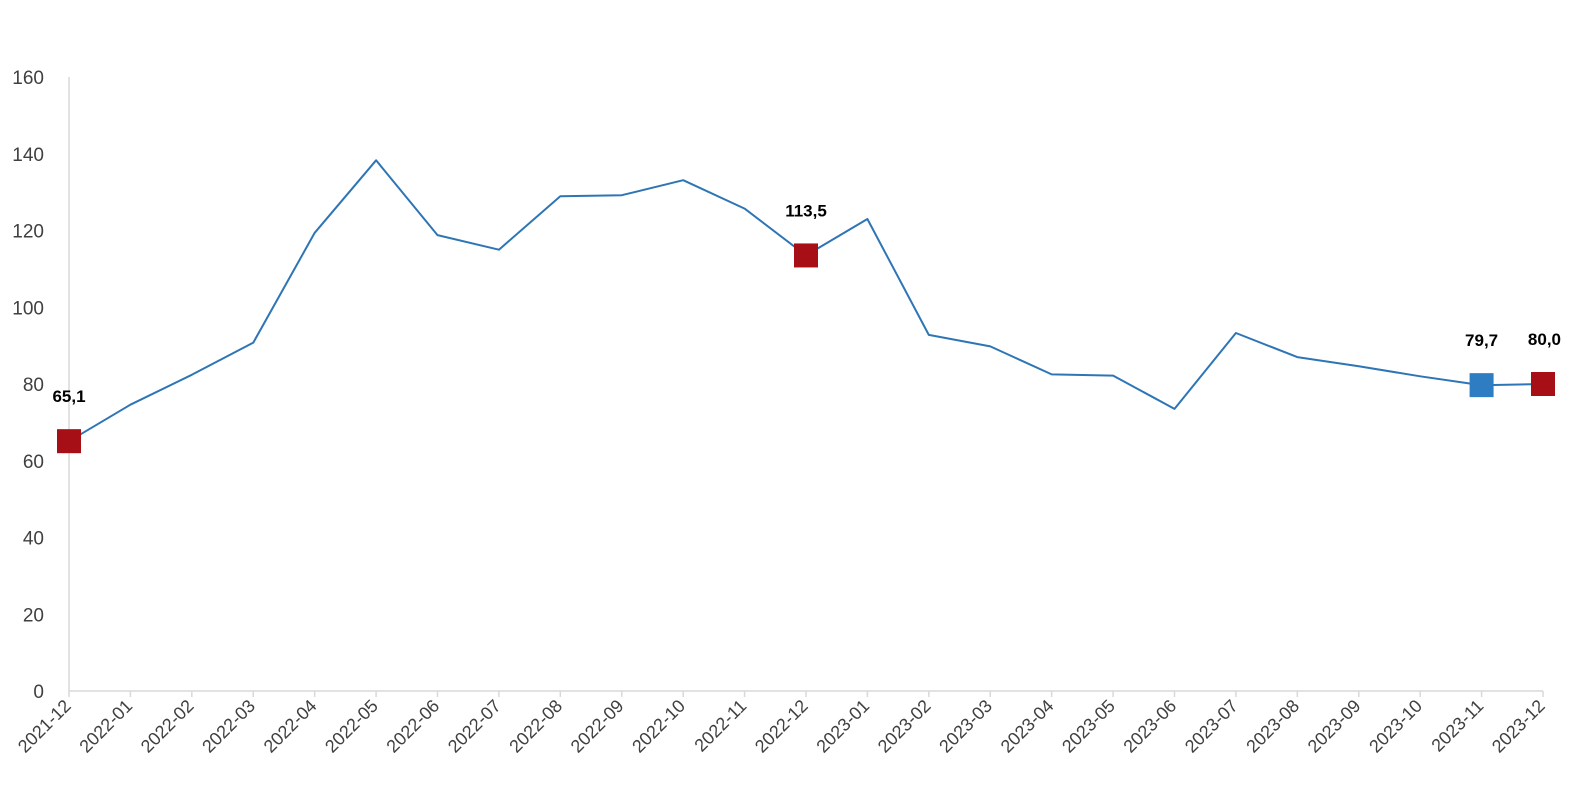 This screenshot has height=800, width=1576. I want to click on data-label: 80,0, so click(1544, 339).